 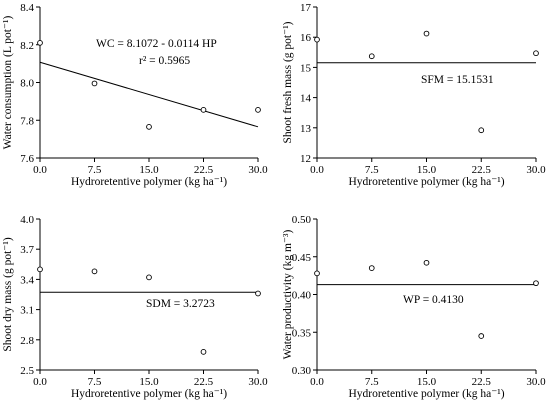 I want to click on y-tick-label: 17, so click(x=306, y=8).